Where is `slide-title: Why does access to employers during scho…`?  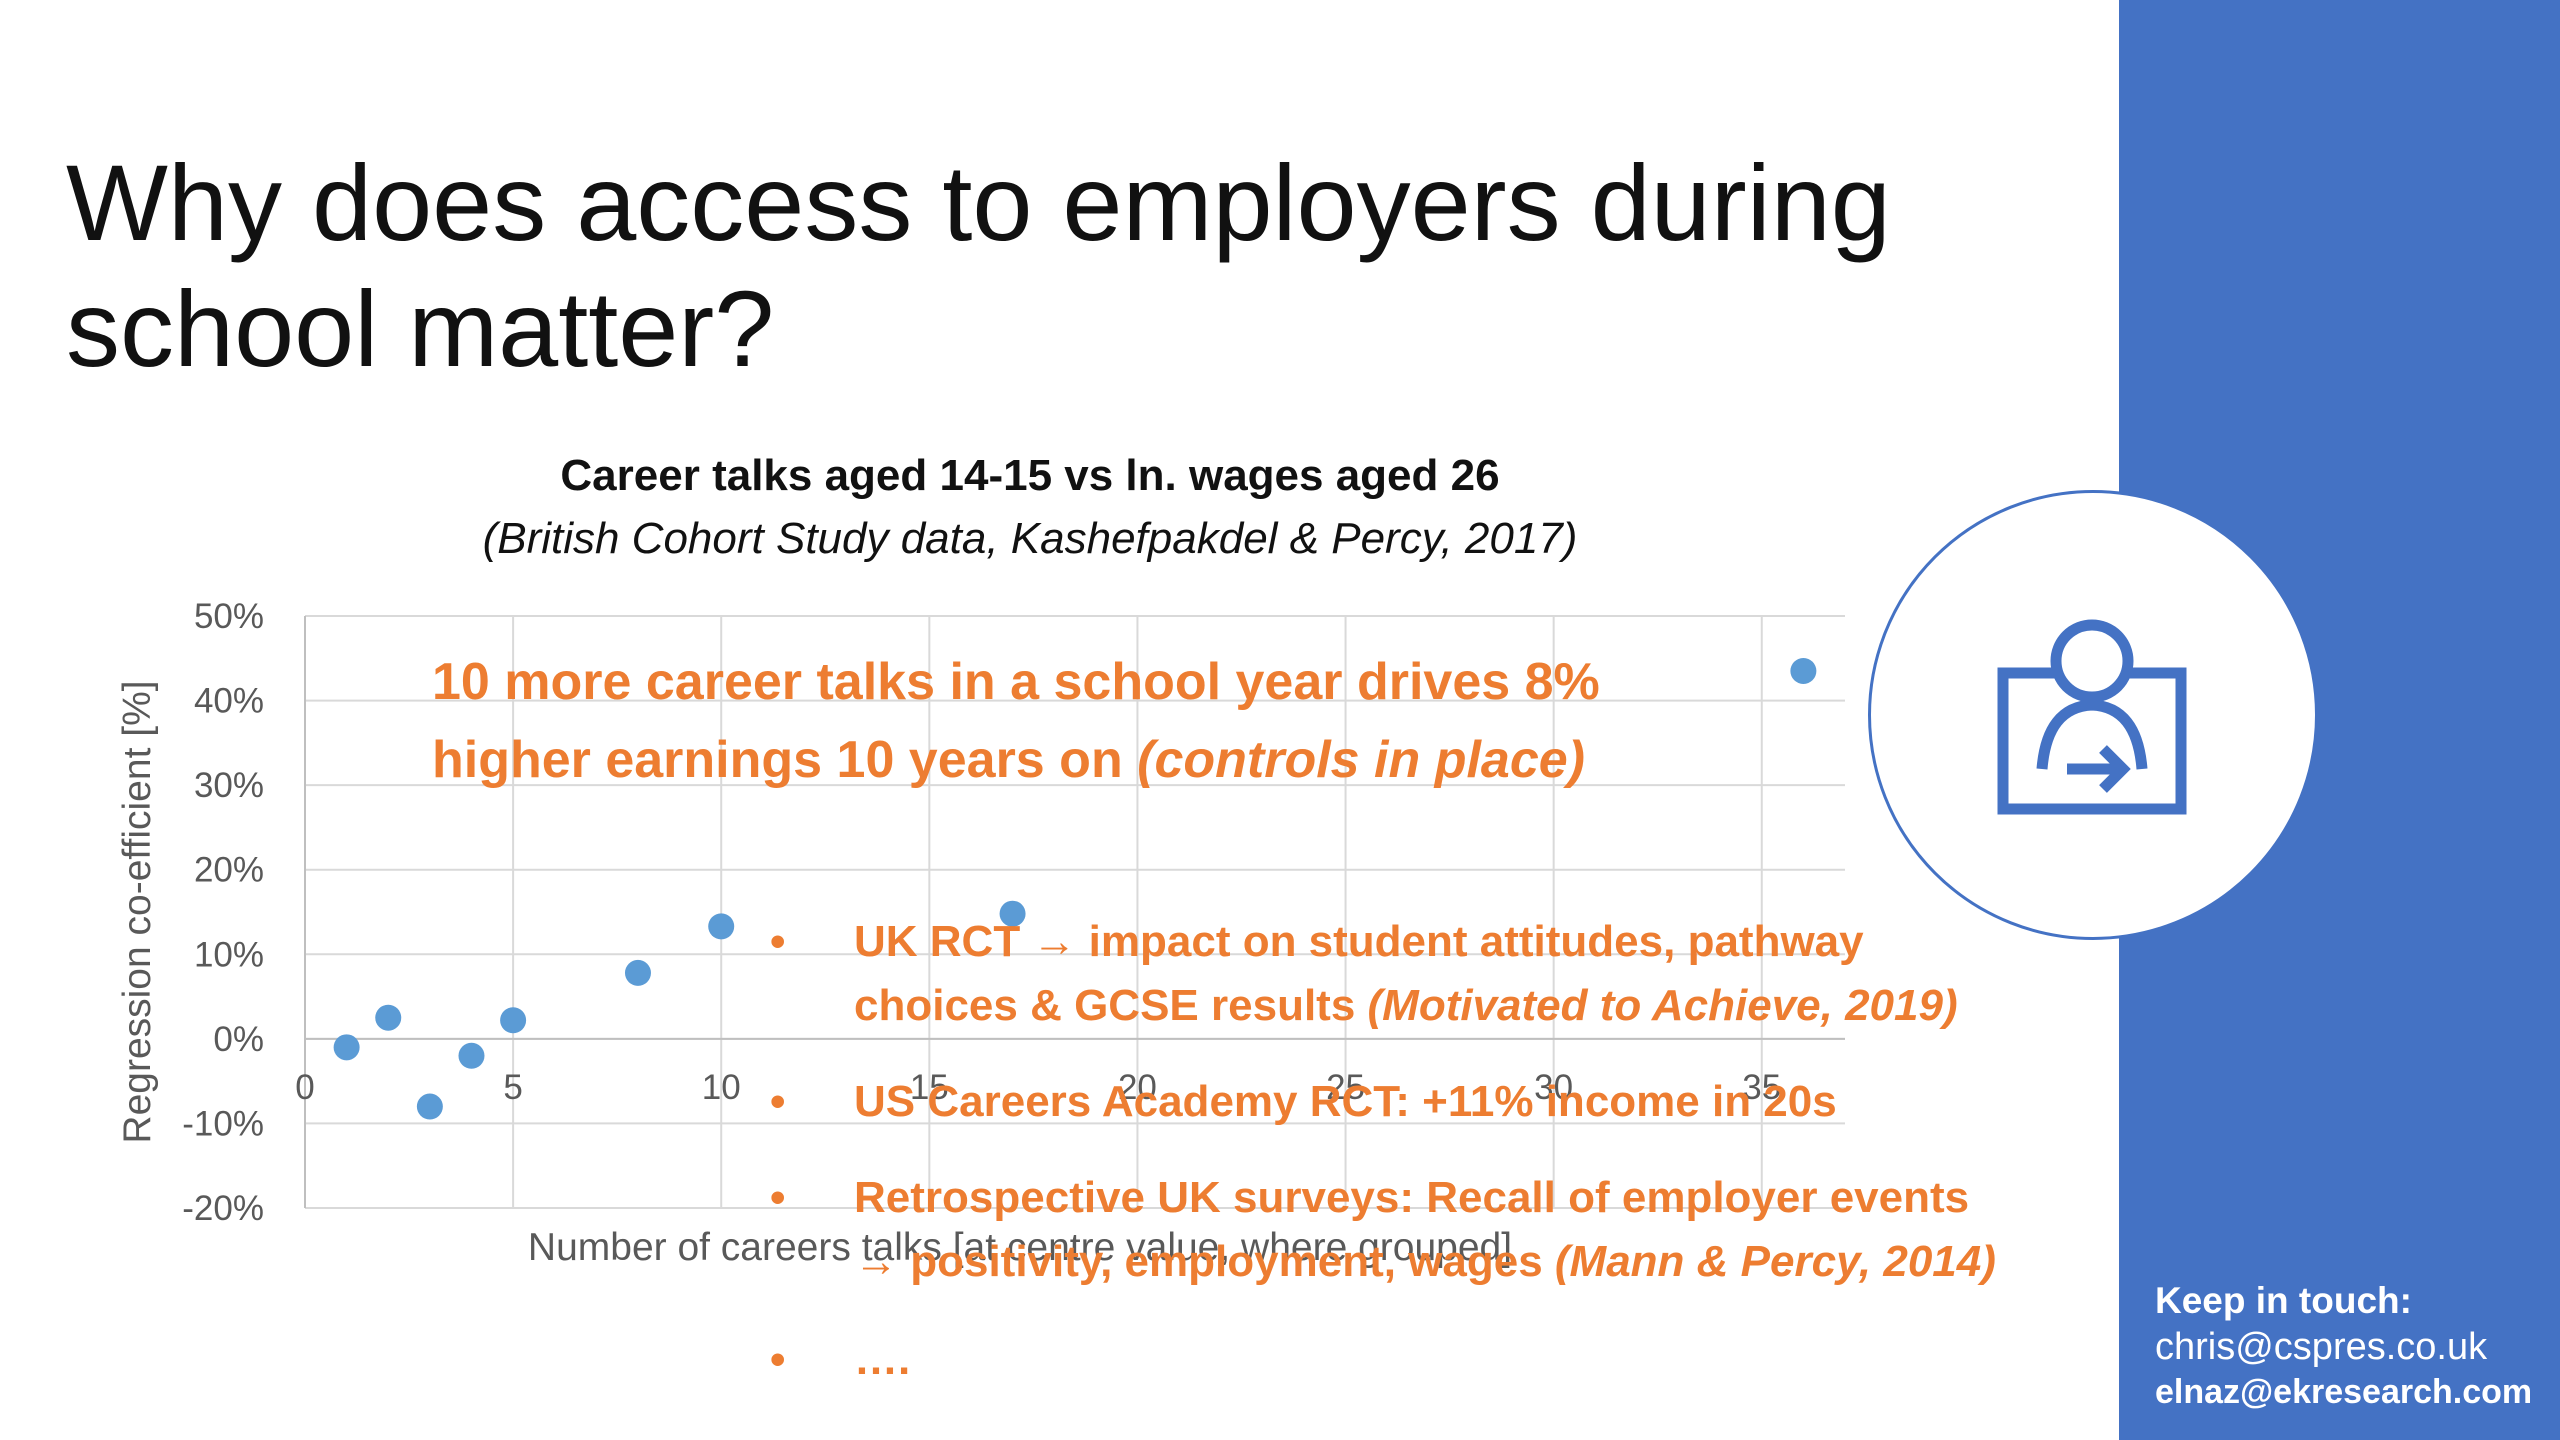
slide-title: Why does access to employers during scho… is located at coordinates (1016, 266).